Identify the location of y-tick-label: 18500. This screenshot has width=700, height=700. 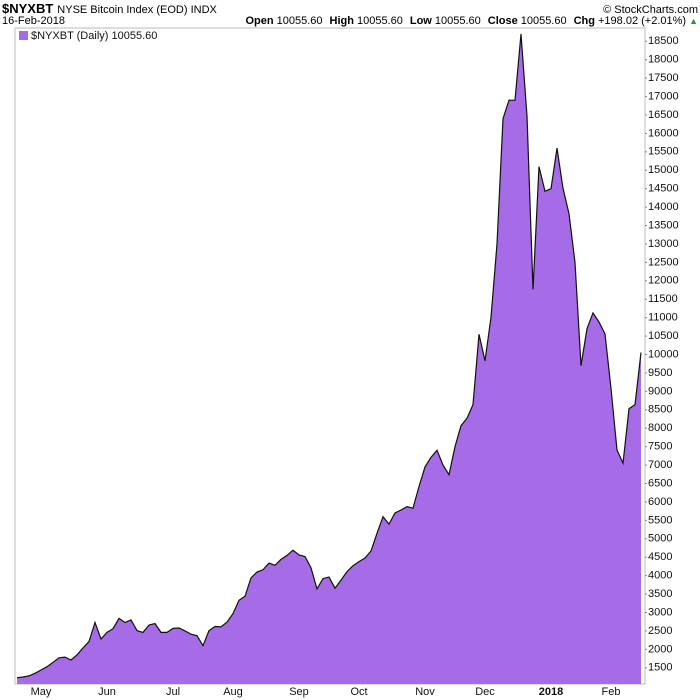
(663, 41).